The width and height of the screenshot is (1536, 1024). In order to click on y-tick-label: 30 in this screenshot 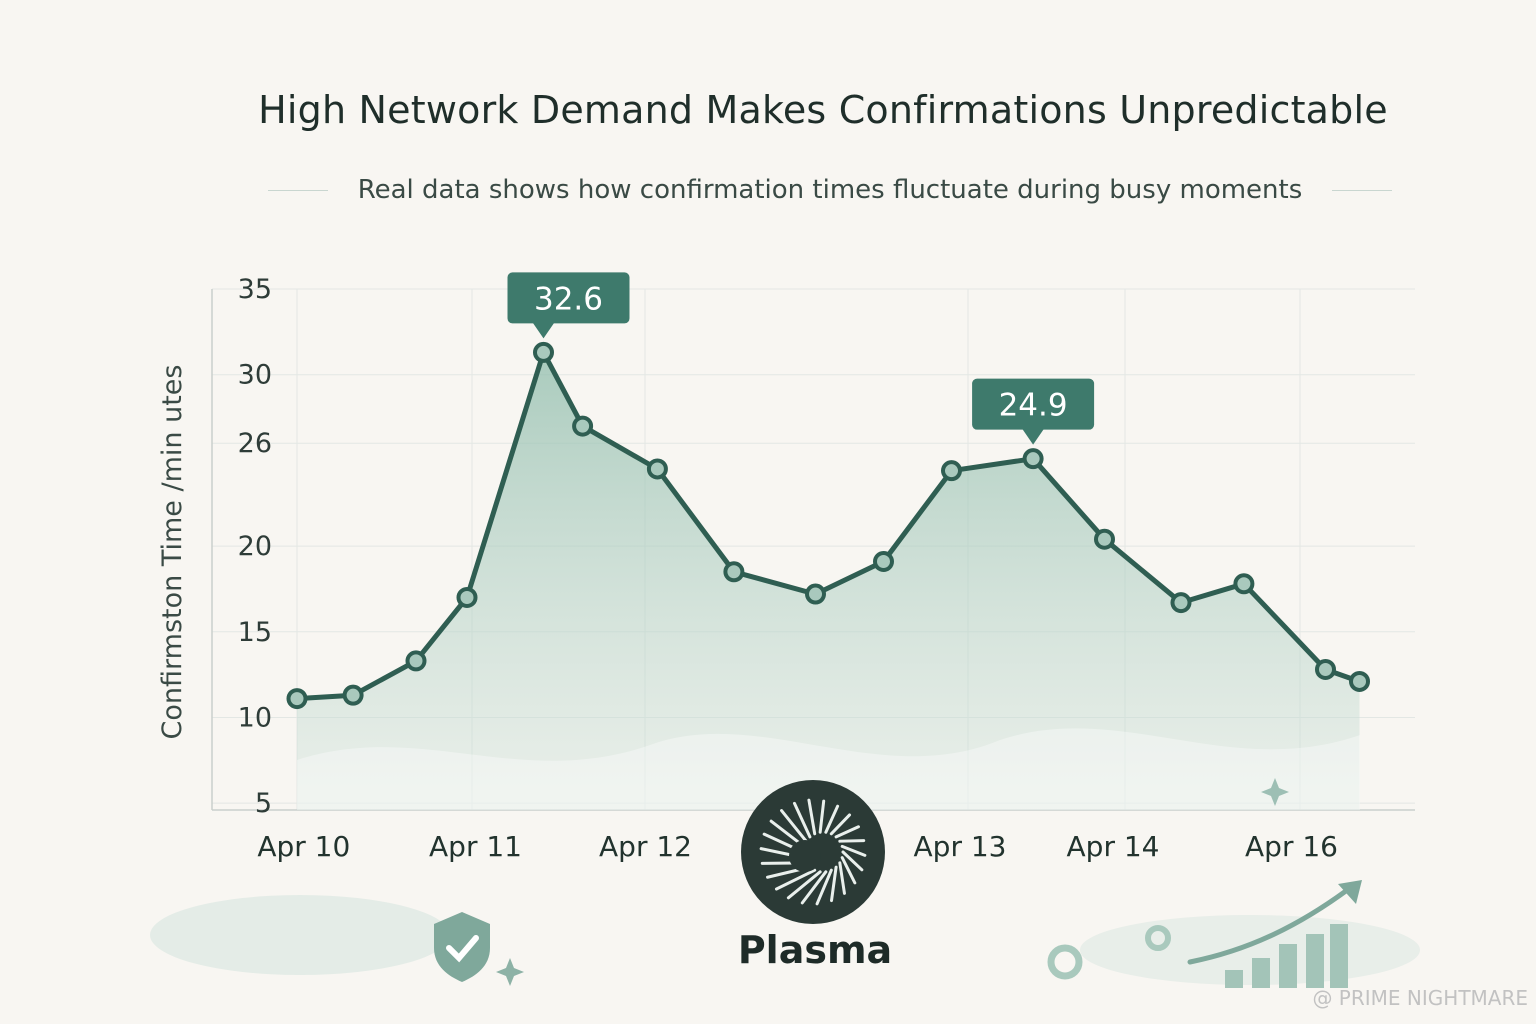, I will do `click(255, 375)`.